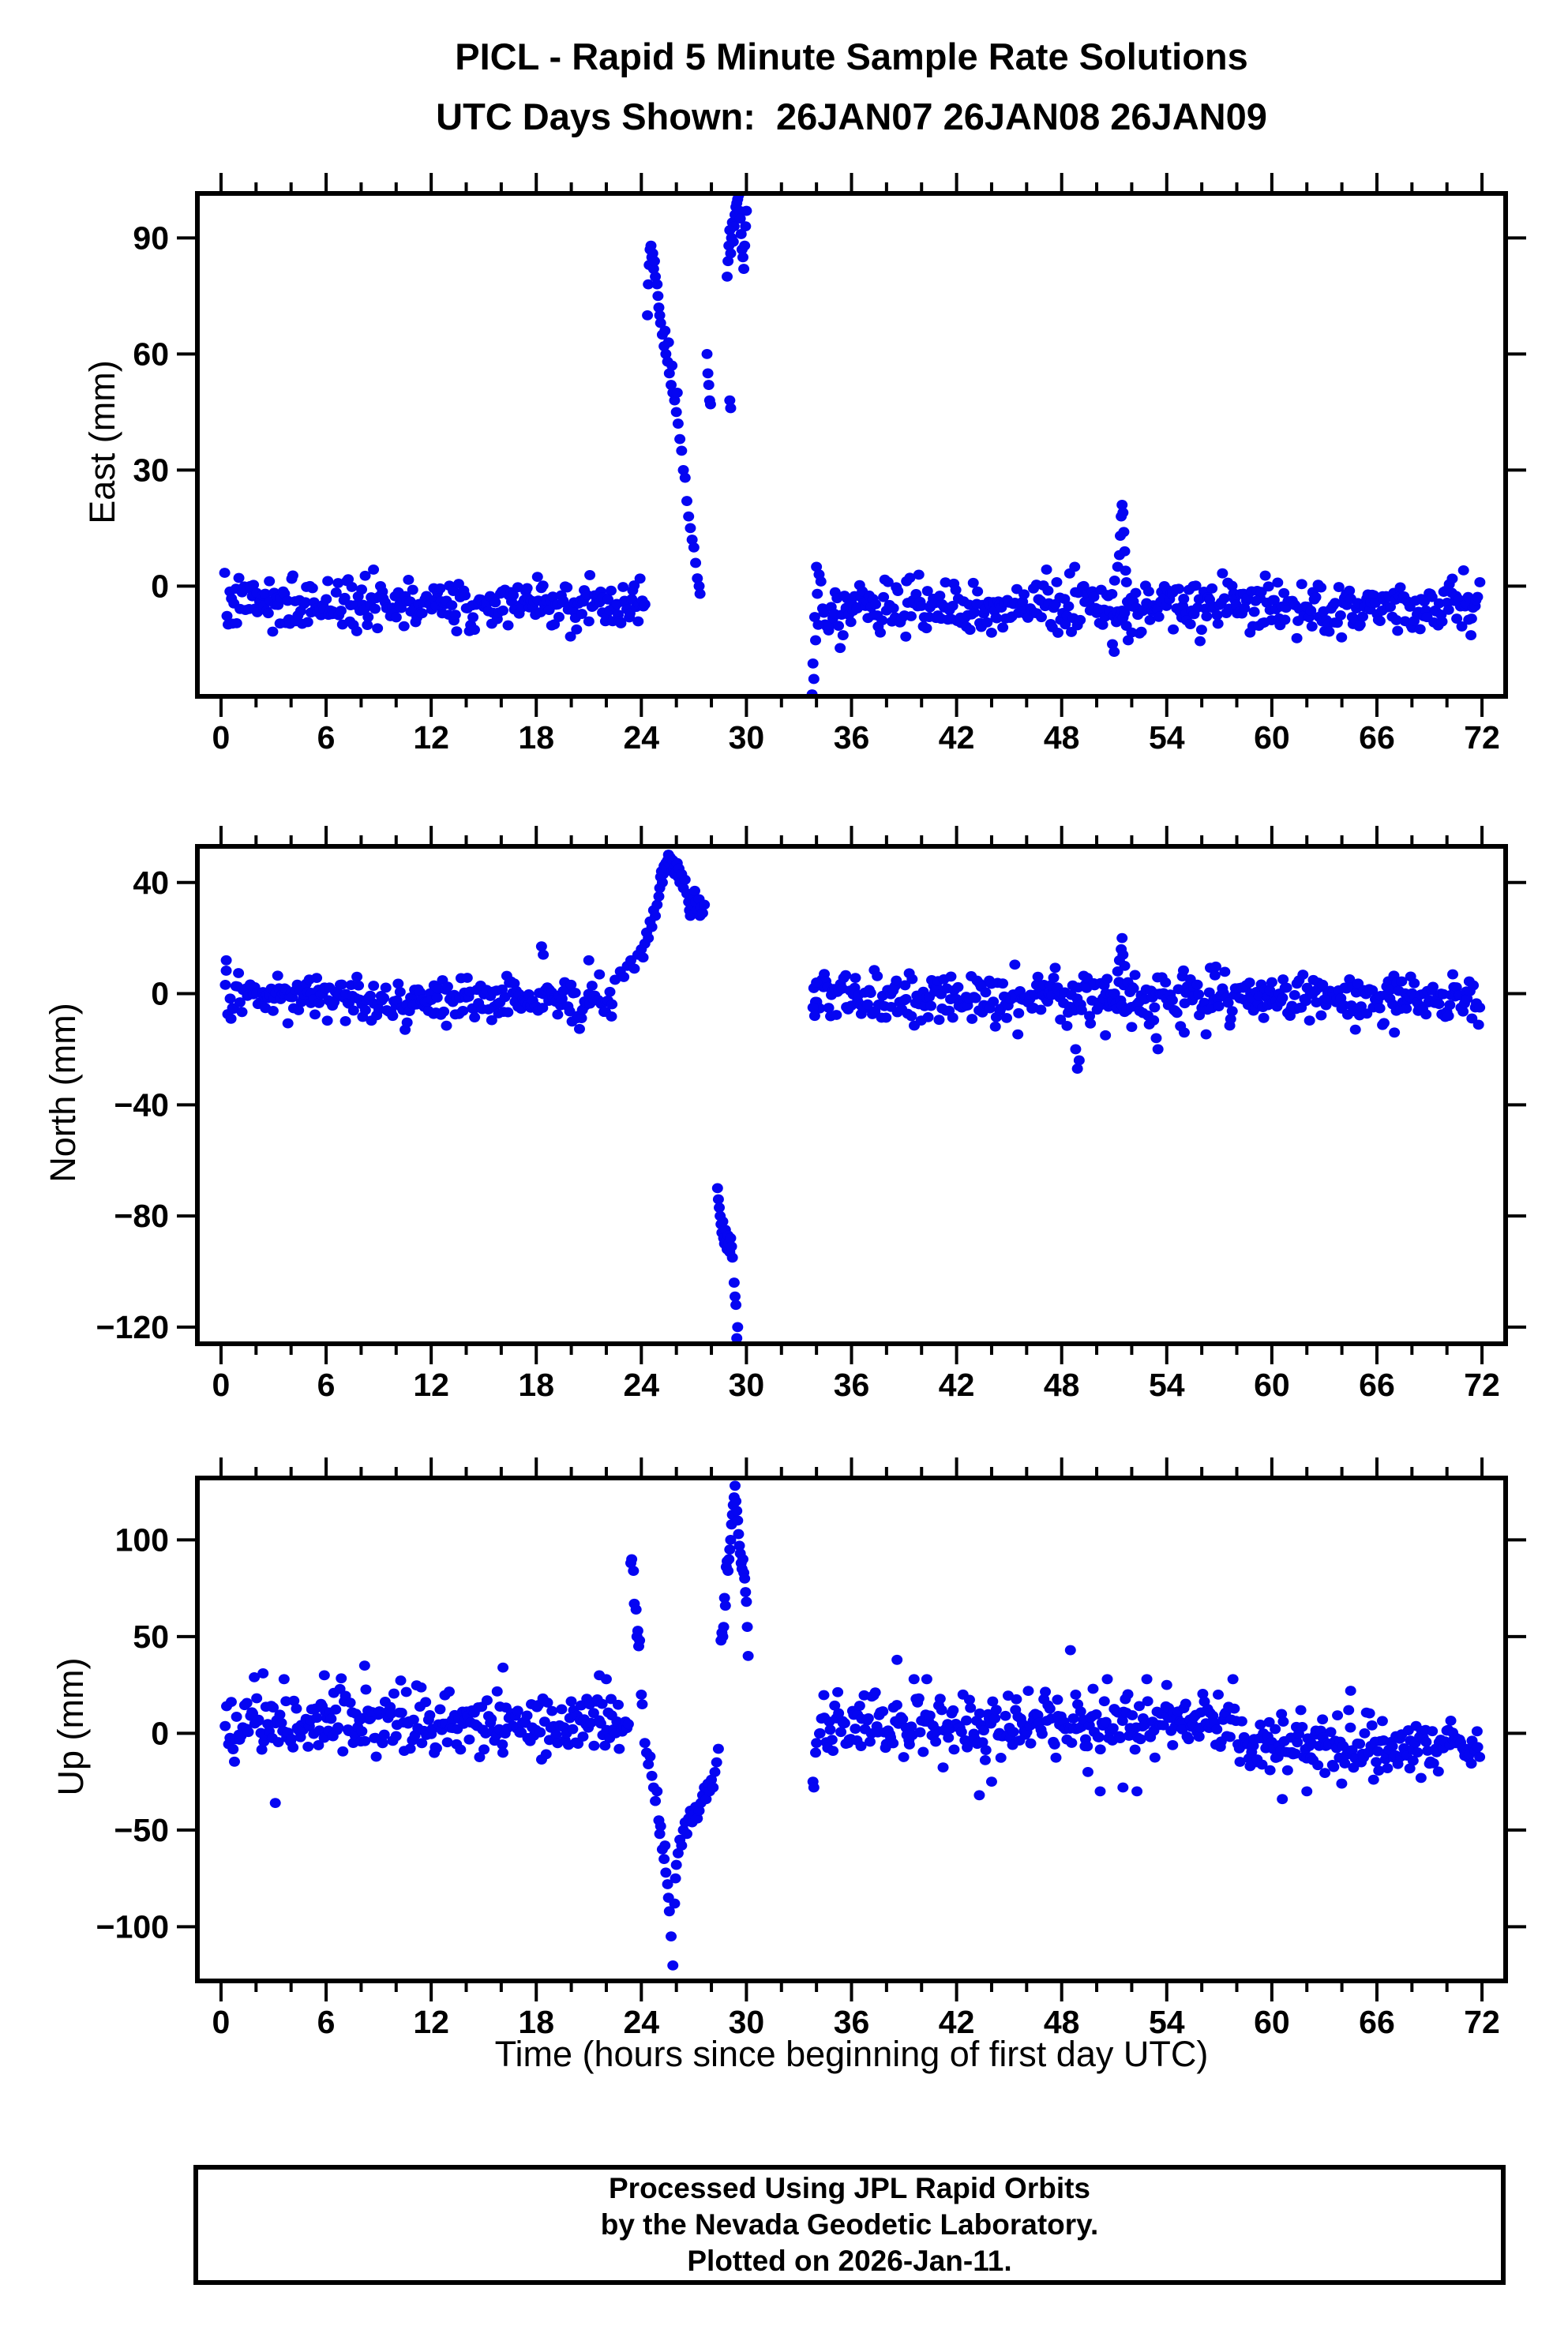 This screenshot has width=1568, height=2337. What do you see at coordinates (849, 2188) in the screenshot?
I see `footer-line-1: Processed Using JPL Rapid Orbits` at bounding box center [849, 2188].